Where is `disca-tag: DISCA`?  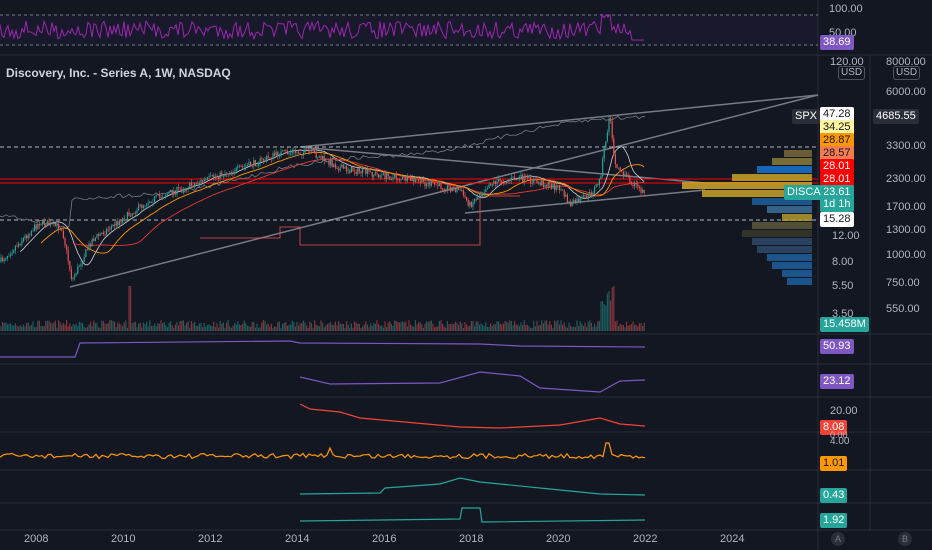 disca-tag: DISCA is located at coordinates (804, 192).